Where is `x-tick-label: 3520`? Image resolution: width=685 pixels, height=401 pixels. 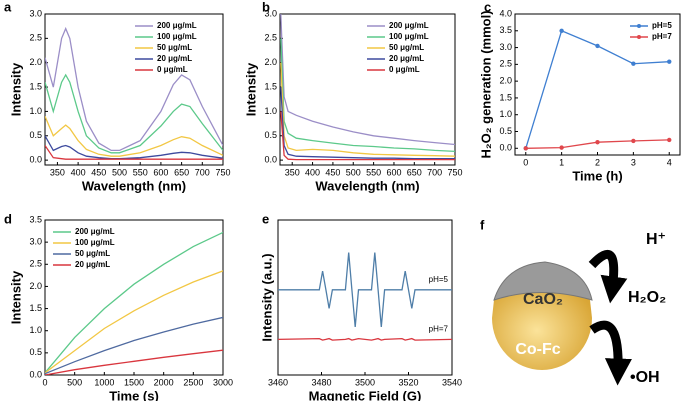
x-tick-label: 3520 is located at coordinates (408, 382).